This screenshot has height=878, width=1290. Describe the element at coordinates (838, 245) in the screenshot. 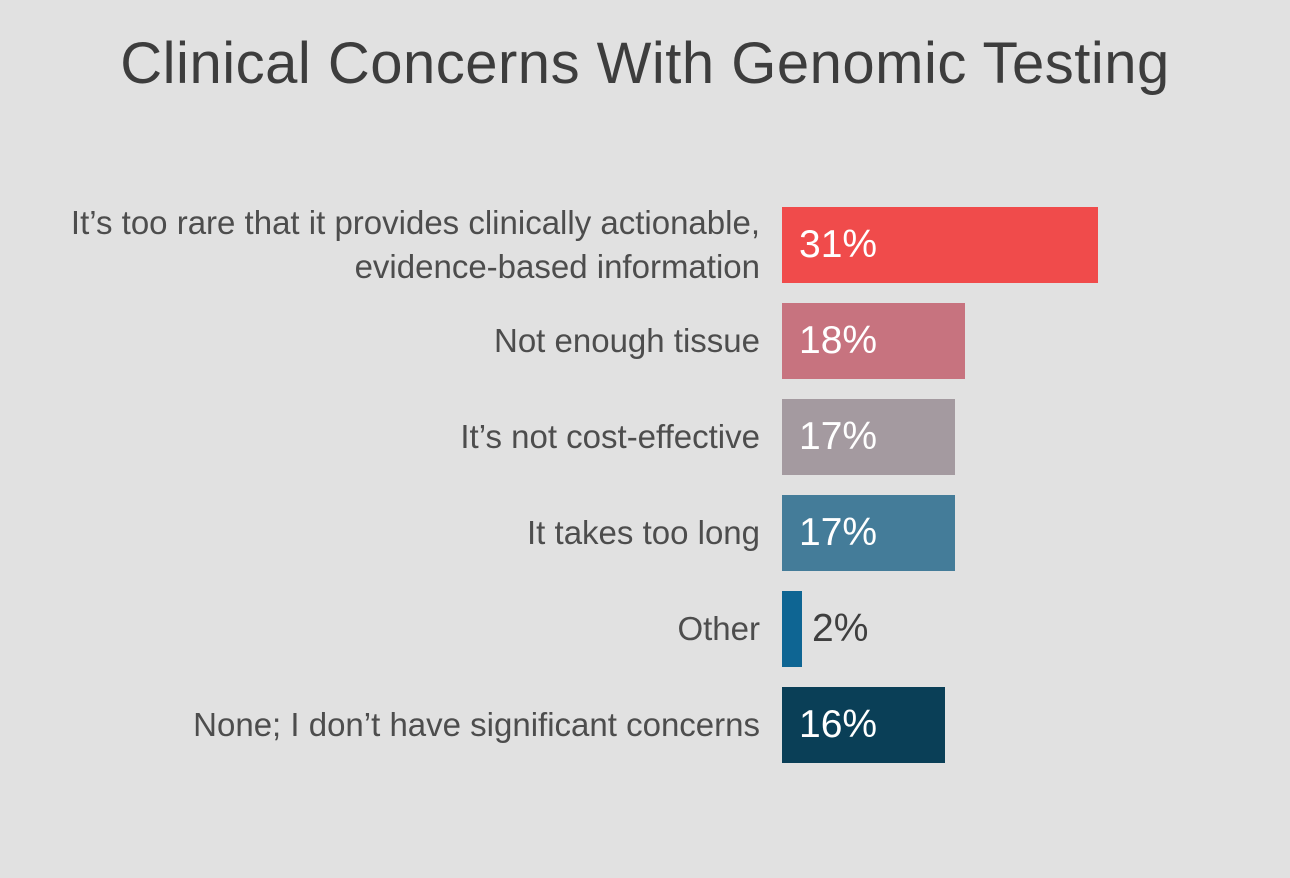

I see `value-label: 31%` at that location.